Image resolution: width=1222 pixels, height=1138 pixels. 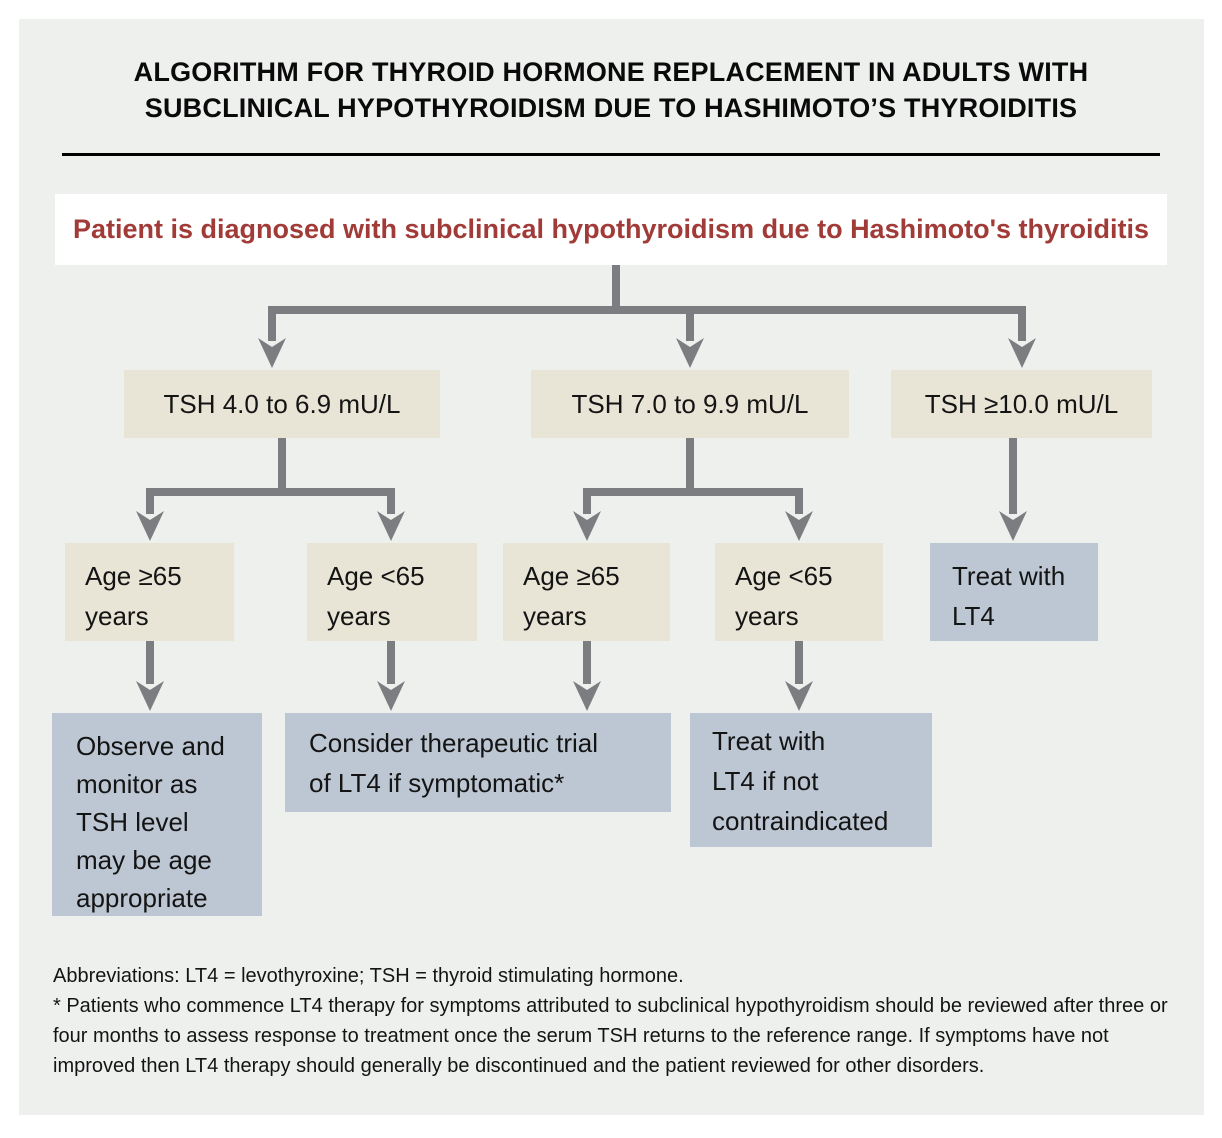 I want to click on node-age-ge65-a-line-2: years, so click(x=117, y=616).